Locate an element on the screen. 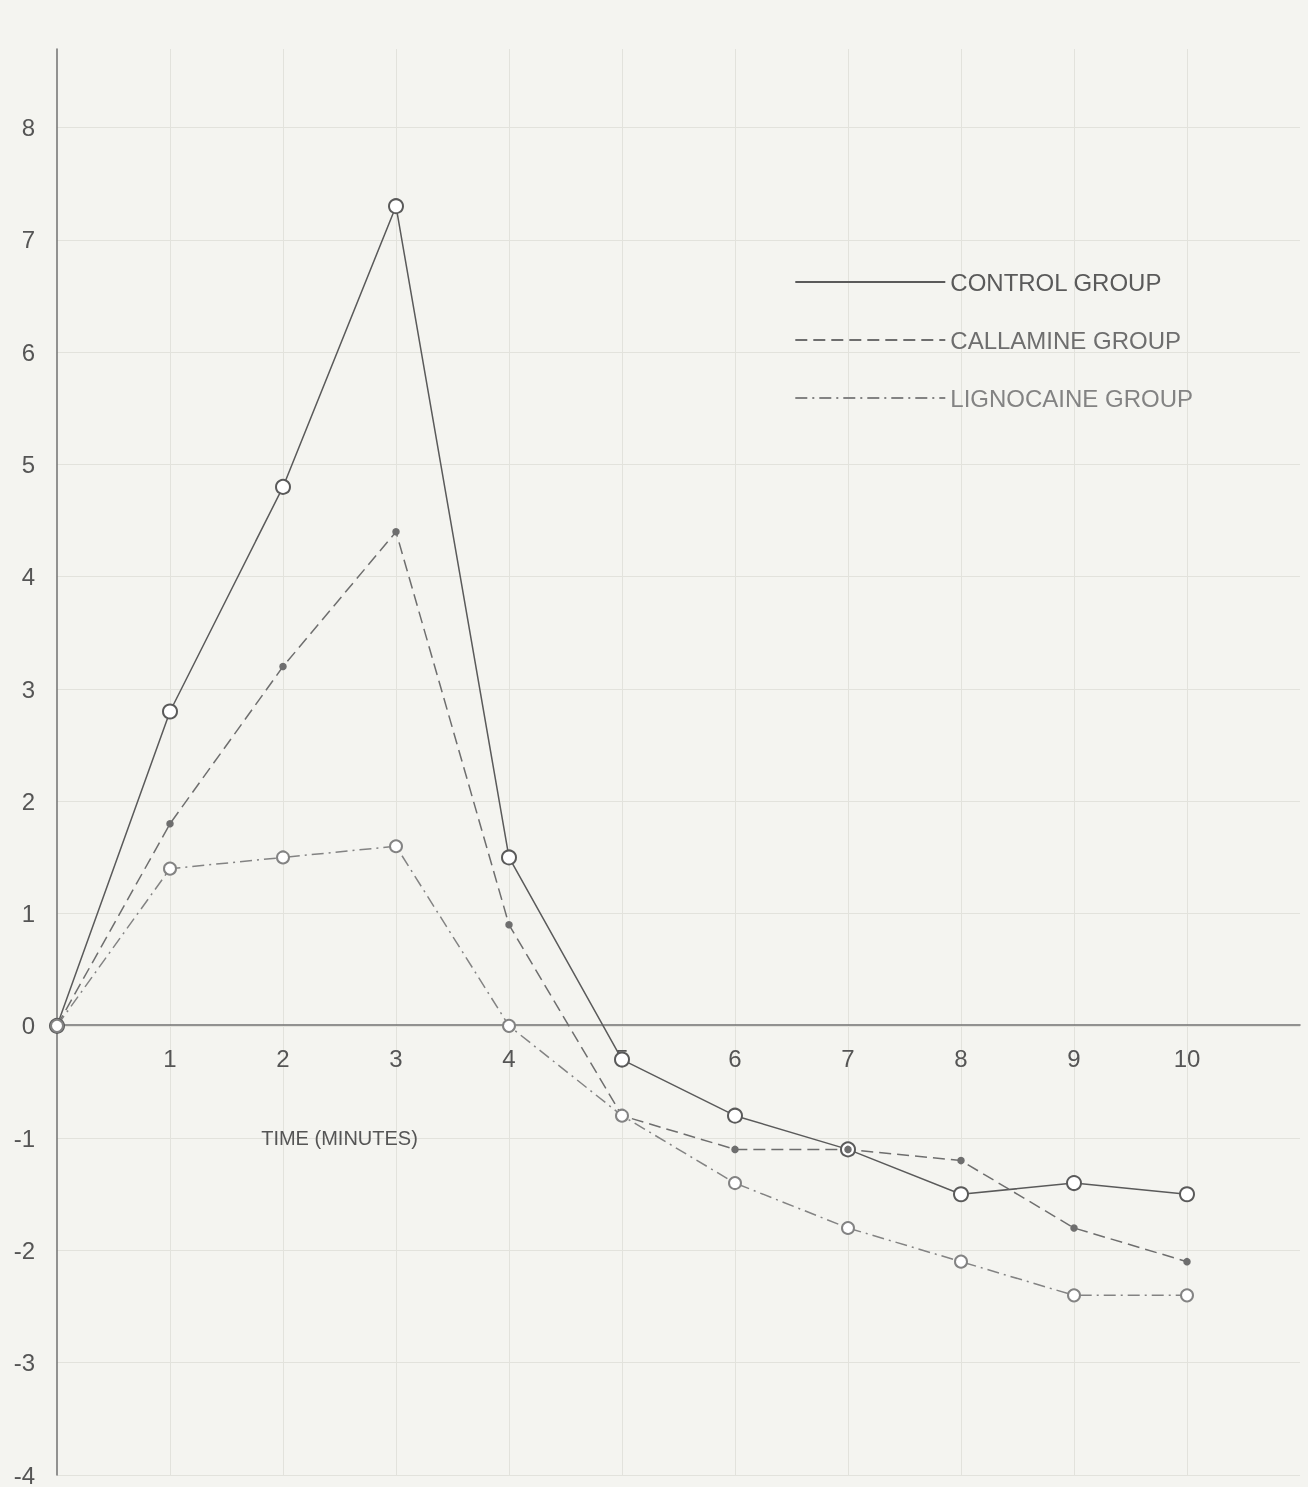  x-tick-label: 1 is located at coordinates (170, 1059).